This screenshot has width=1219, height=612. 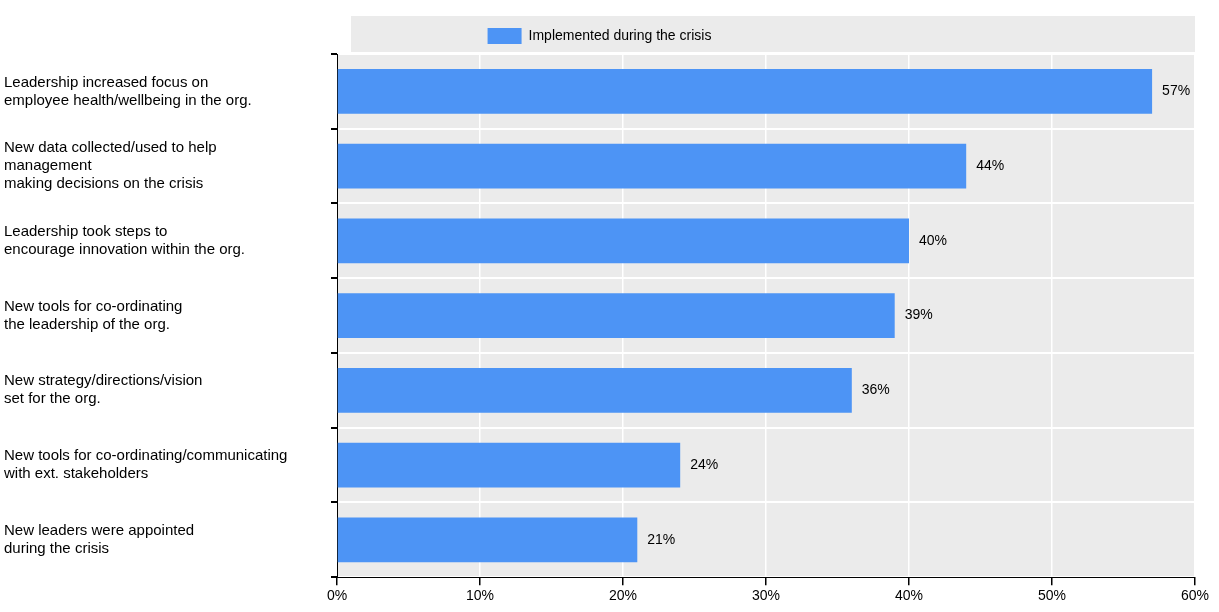 I want to click on data-label: 39%, so click(x=918, y=314).